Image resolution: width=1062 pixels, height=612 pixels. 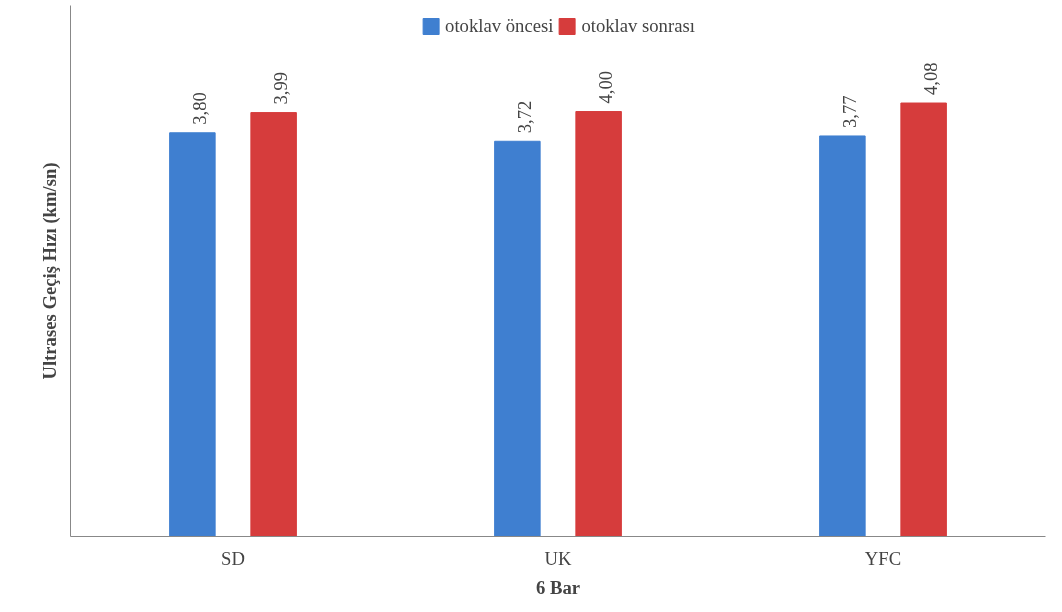 I want to click on data-label: 3,72, so click(x=524, y=117).